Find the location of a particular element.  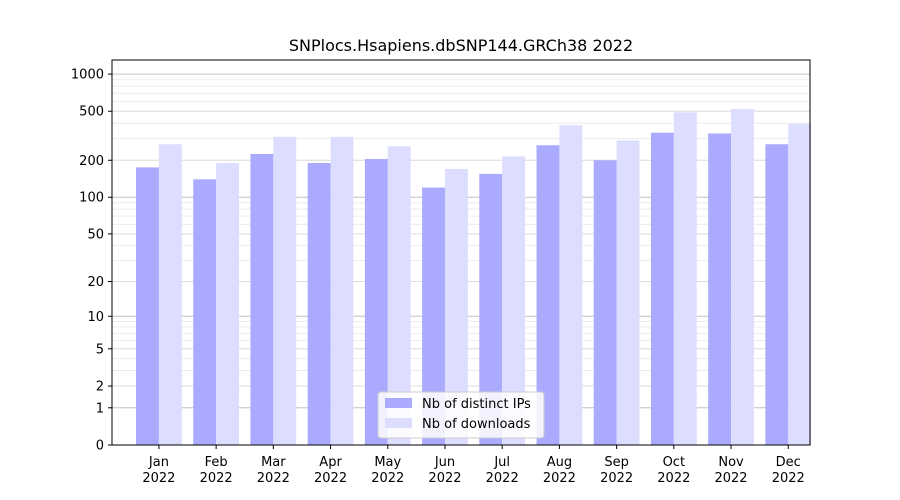

y-tick-label: 50 is located at coordinates (95, 234).